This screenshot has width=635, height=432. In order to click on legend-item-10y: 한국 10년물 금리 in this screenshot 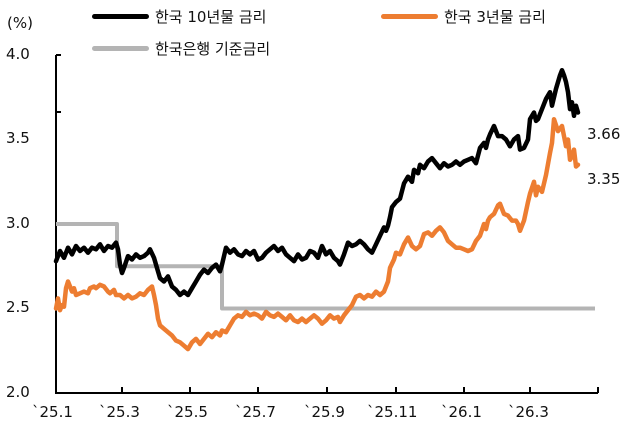, I will do `click(179, 16)`.